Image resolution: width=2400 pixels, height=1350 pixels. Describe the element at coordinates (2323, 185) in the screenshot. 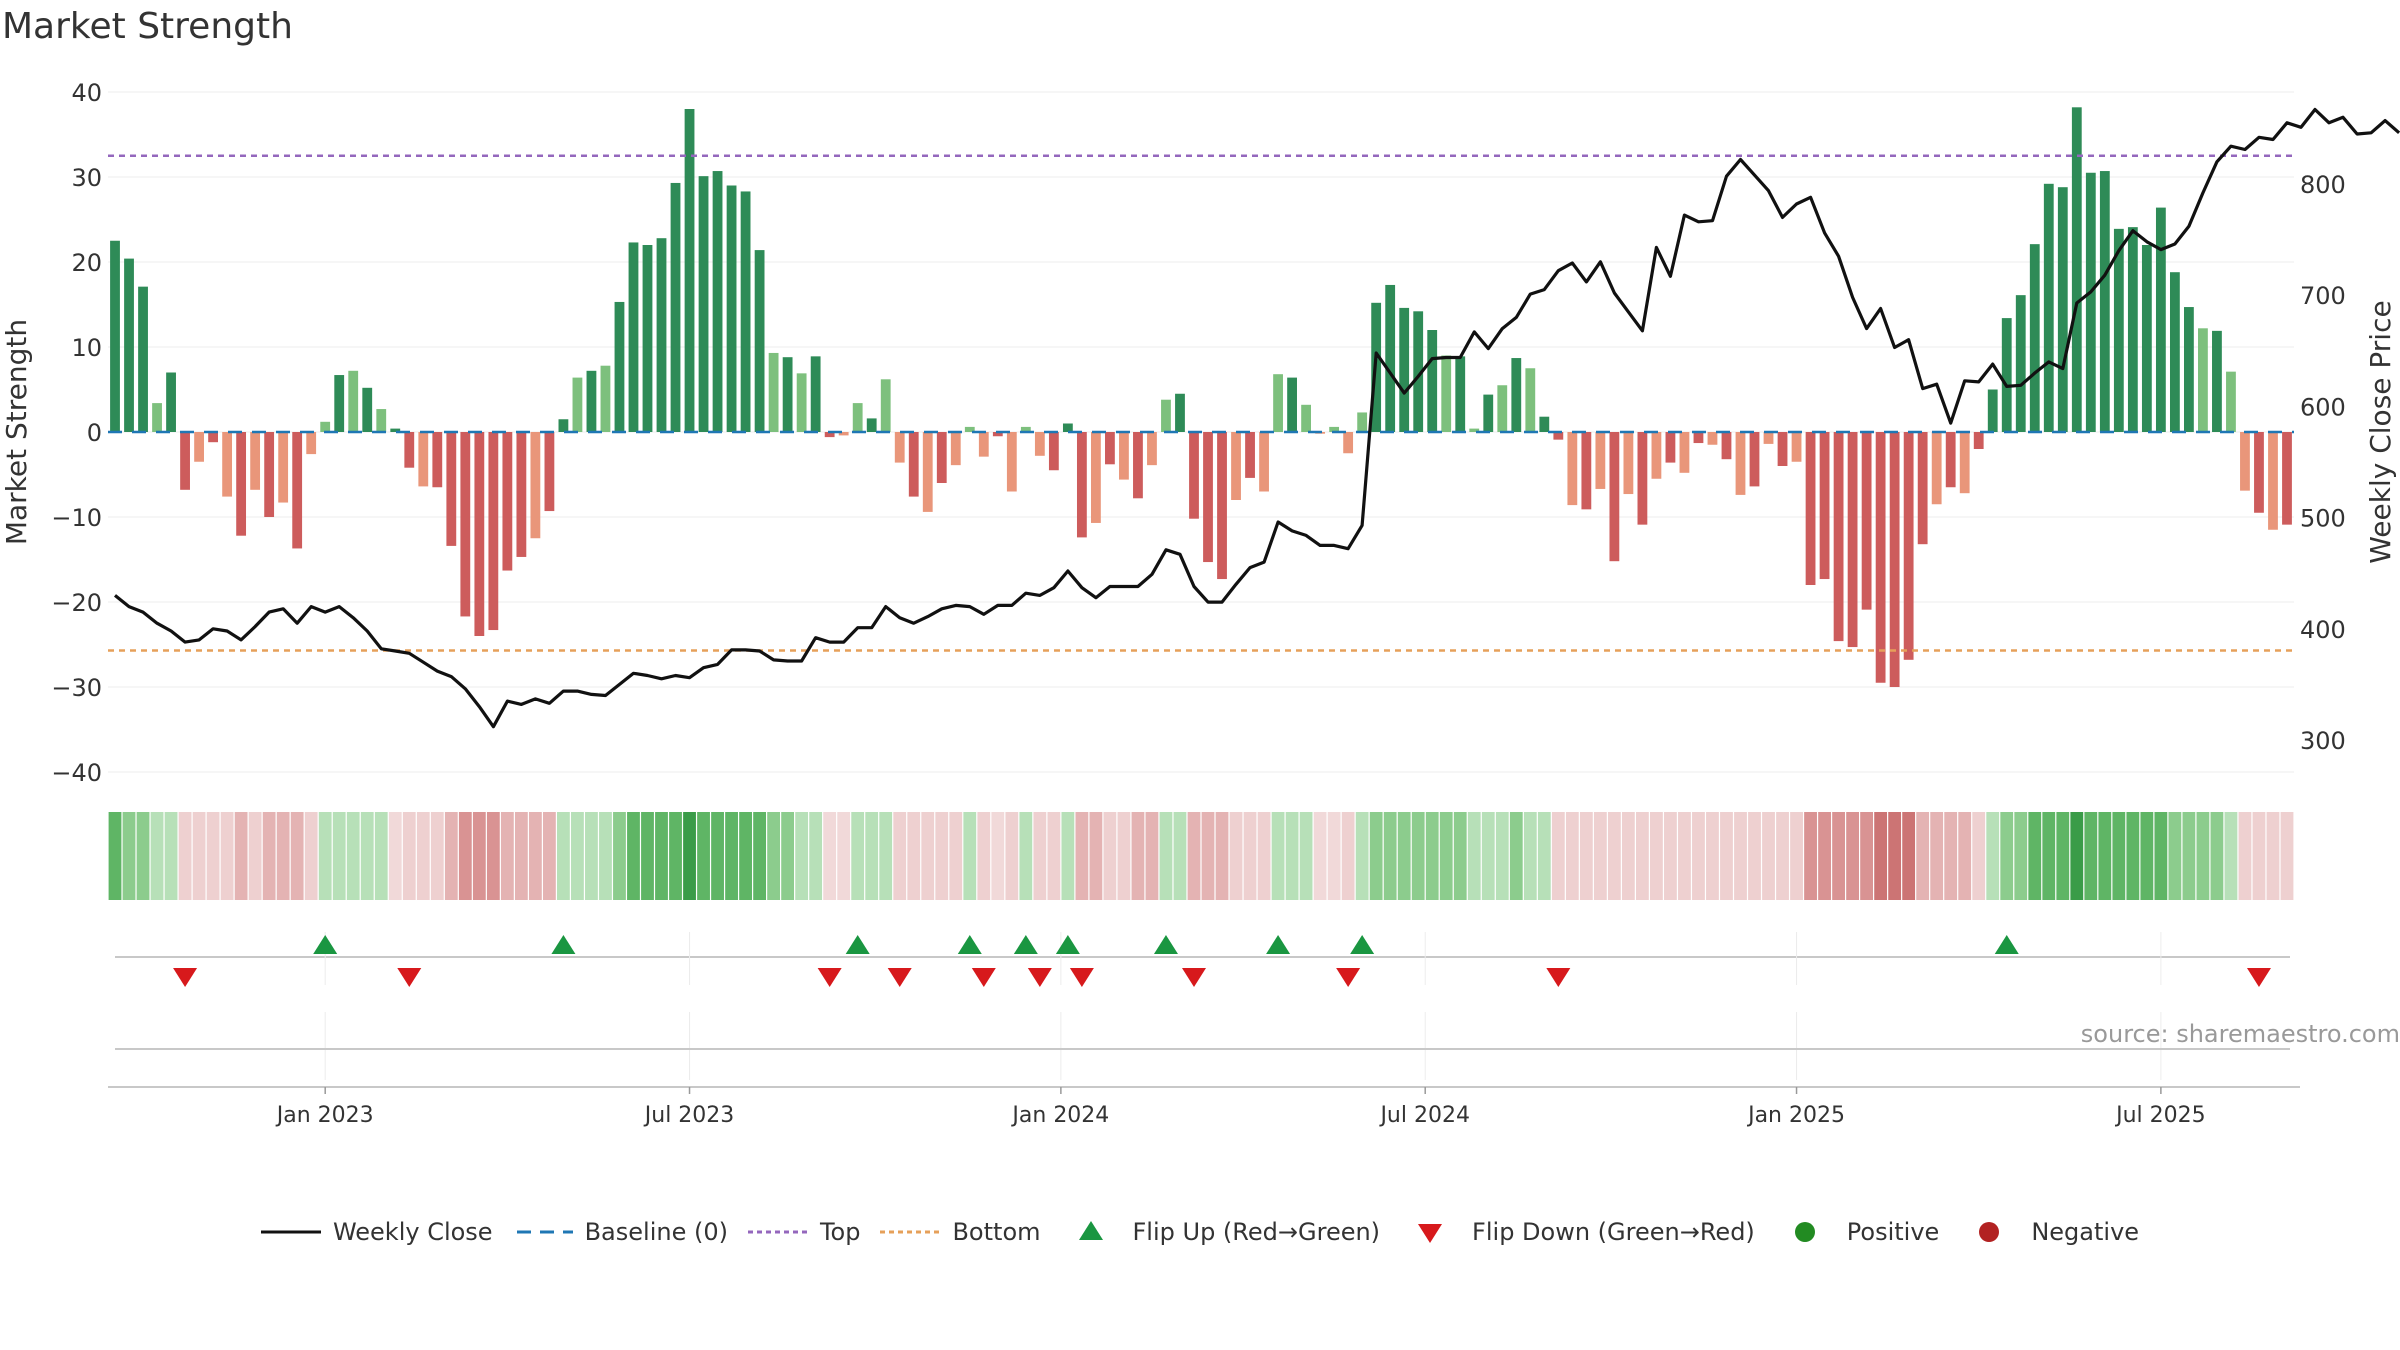

I see `y2-tick-label: 800` at that location.